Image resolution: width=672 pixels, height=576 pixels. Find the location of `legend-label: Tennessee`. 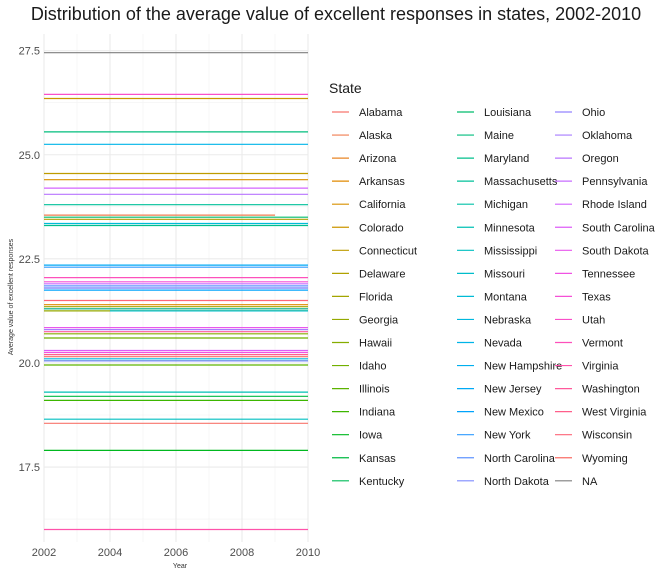

legend-label: Tennessee is located at coordinates (608, 274).